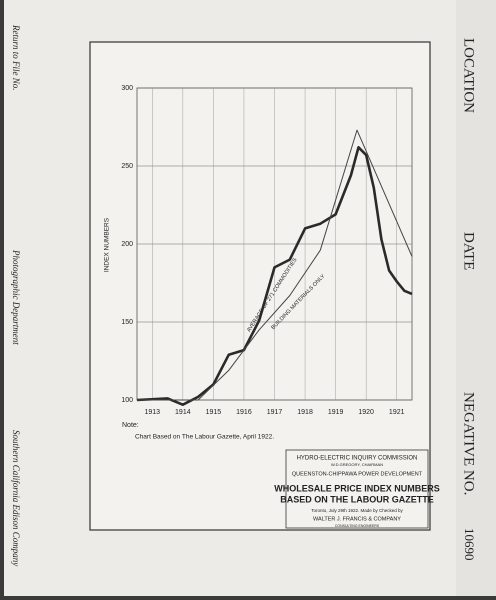  What do you see at coordinates (357, 499) in the screenshot?
I see `title: BASED ON THE LABOUR GAZETTE` at bounding box center [357, 499].